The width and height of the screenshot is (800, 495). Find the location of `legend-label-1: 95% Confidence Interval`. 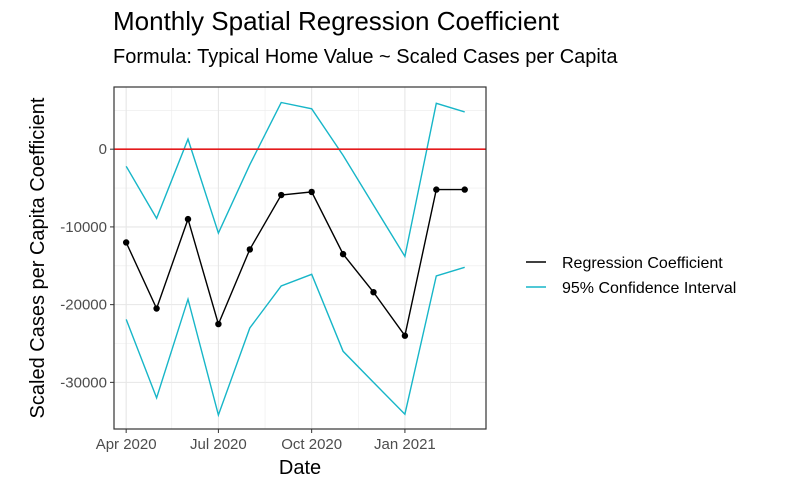

legend-label-1: 95% Confidence Interval is located at coordinates (649, 288).